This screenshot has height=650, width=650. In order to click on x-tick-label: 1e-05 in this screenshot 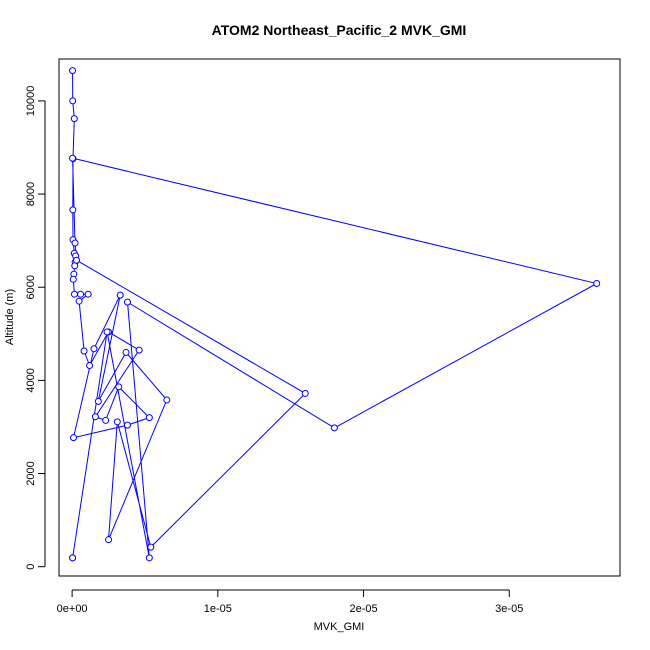, I will do `click(218, 609)`.